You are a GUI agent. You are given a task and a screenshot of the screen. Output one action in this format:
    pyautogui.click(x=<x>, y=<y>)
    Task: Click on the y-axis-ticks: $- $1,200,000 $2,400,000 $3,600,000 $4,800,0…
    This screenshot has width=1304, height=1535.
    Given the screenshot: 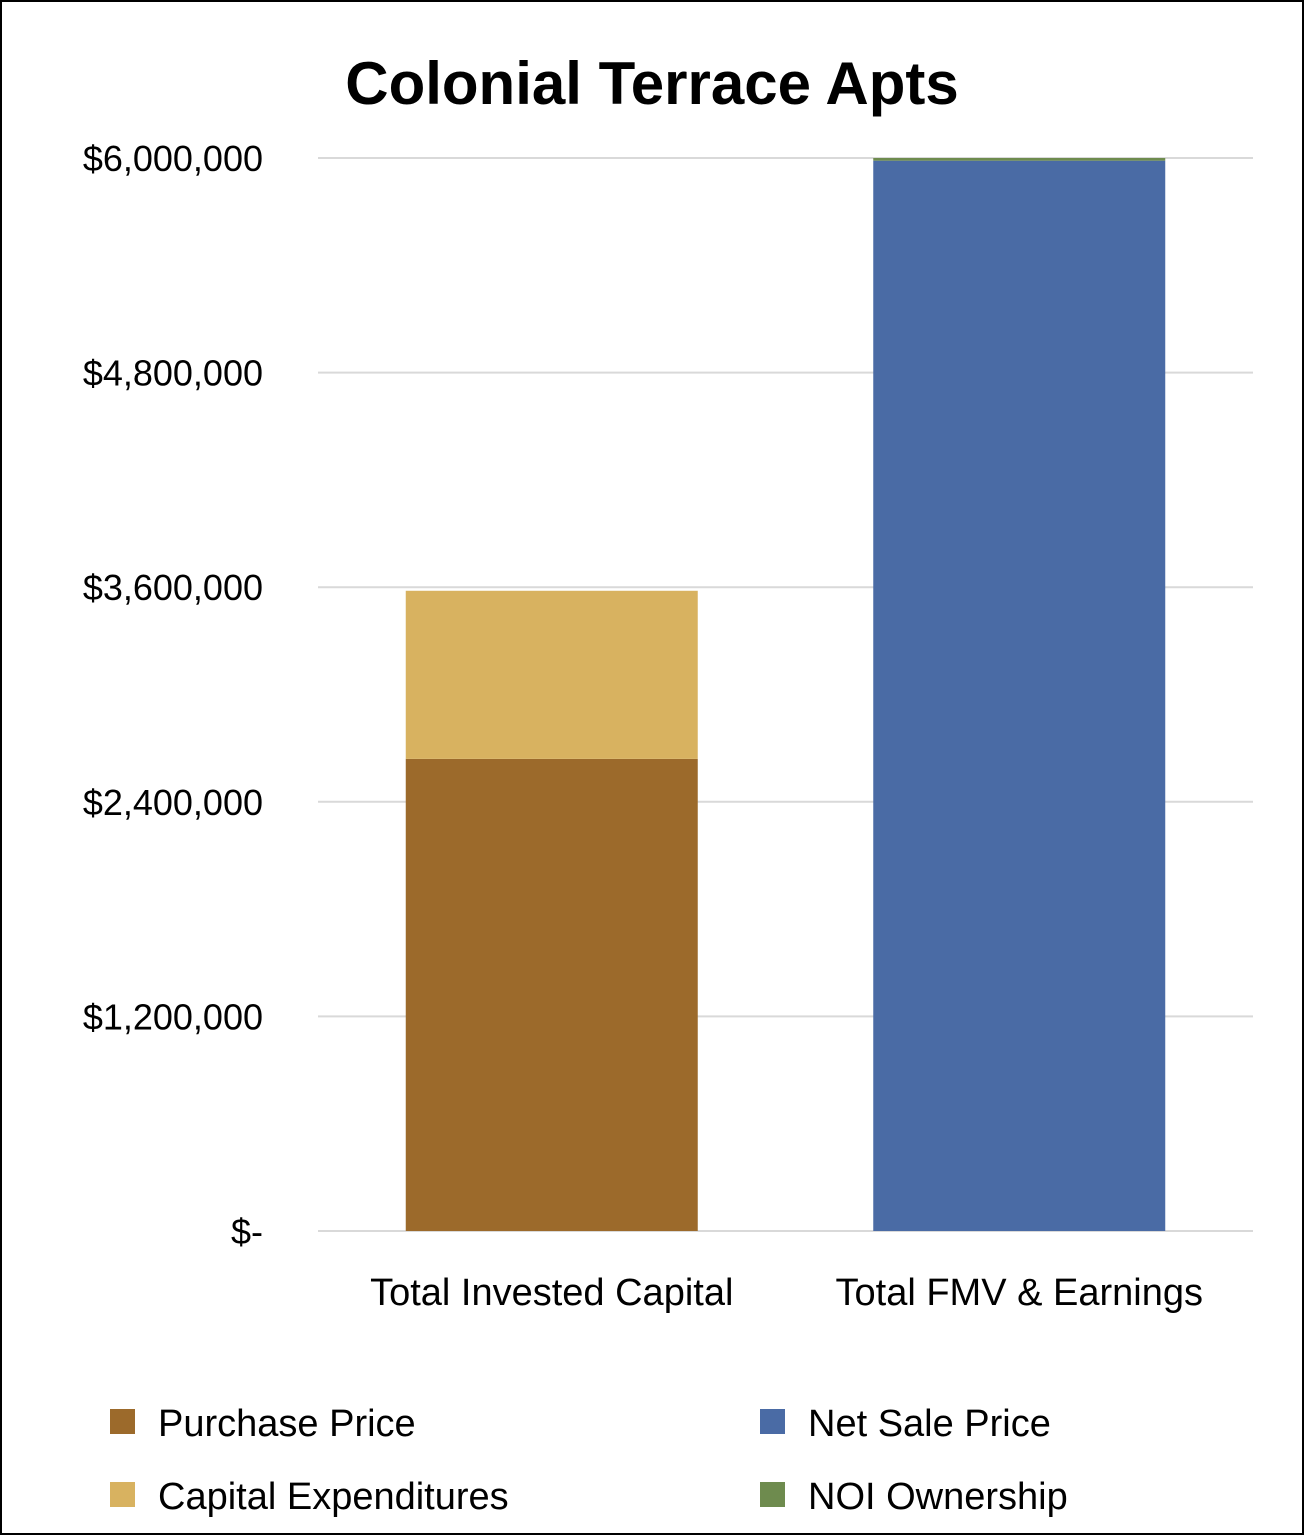 What is the action you would take?
    pyautogui.click(x=173, y=695)
    